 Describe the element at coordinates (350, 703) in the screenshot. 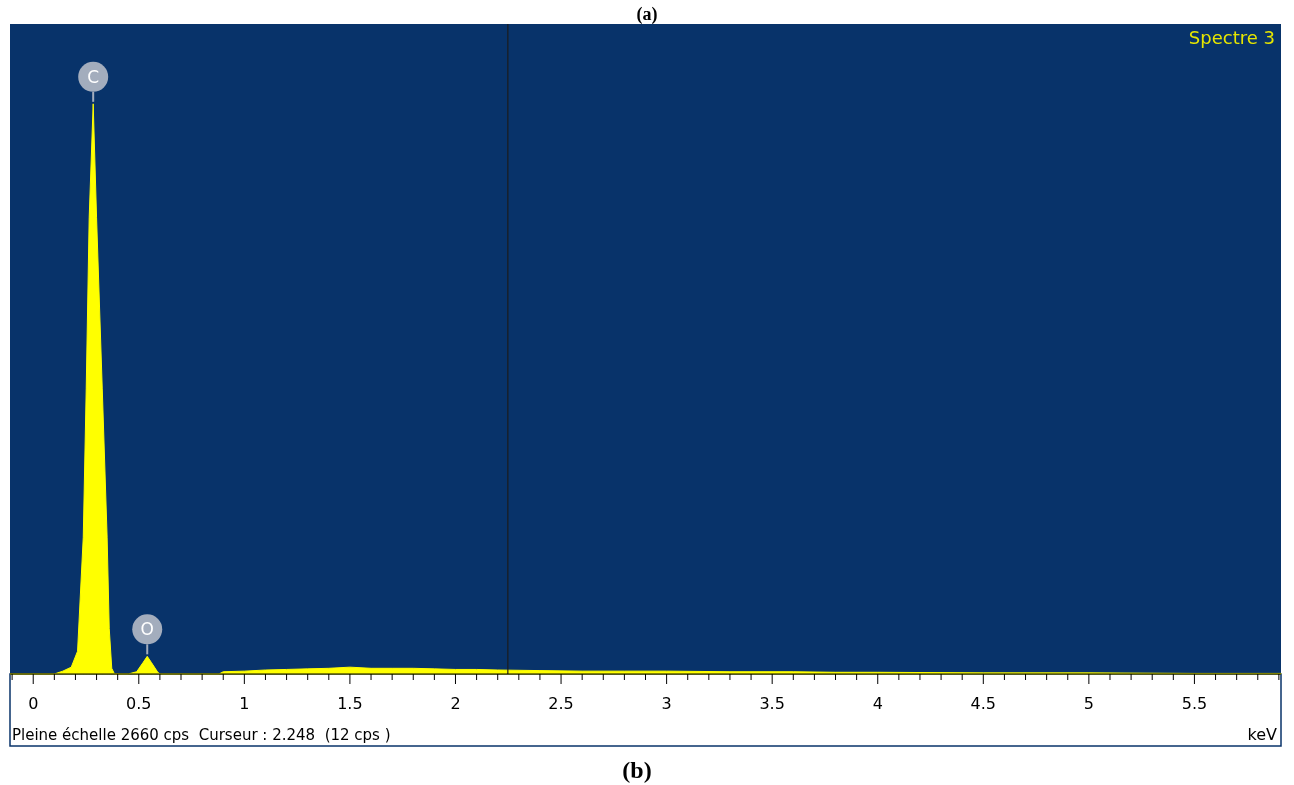

I see `x-tick-label: 1.5` at that location.